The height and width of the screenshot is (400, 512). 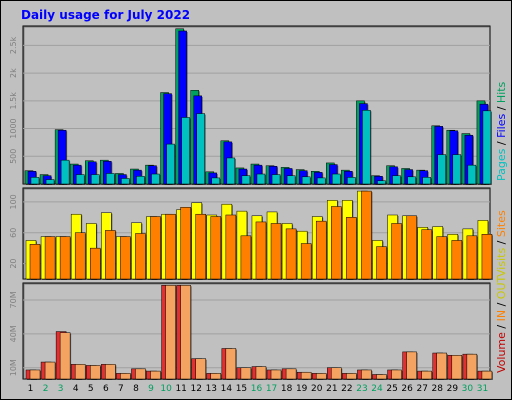 What do you see at coordinates (482, 389) in the screenshot?
I see `day-label: 31` at bounding box center [482, 389].